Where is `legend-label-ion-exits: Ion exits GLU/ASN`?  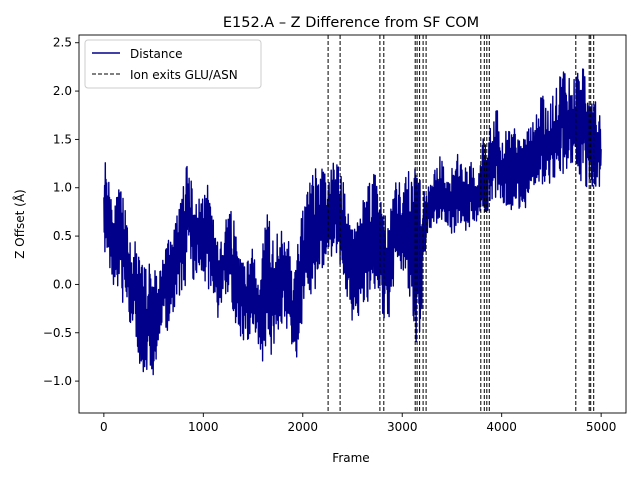
legend-label-ion-exits: Ion exits GLU/ASN is located at coordinates (184, 75).